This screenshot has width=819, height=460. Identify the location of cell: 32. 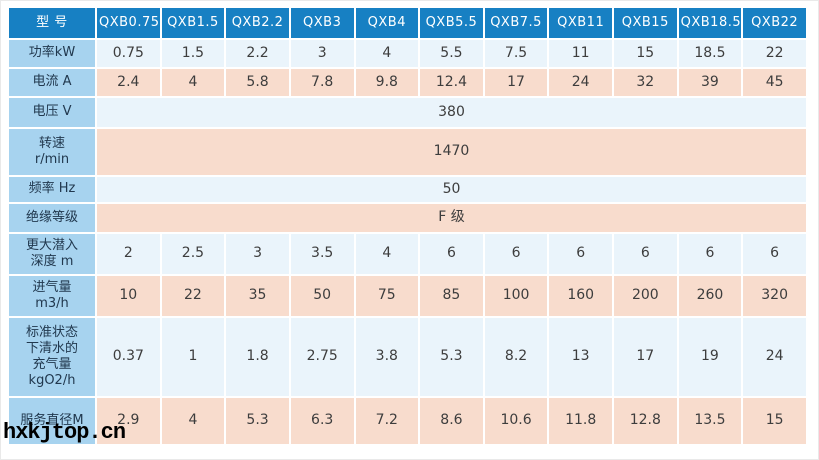
(645, 82).